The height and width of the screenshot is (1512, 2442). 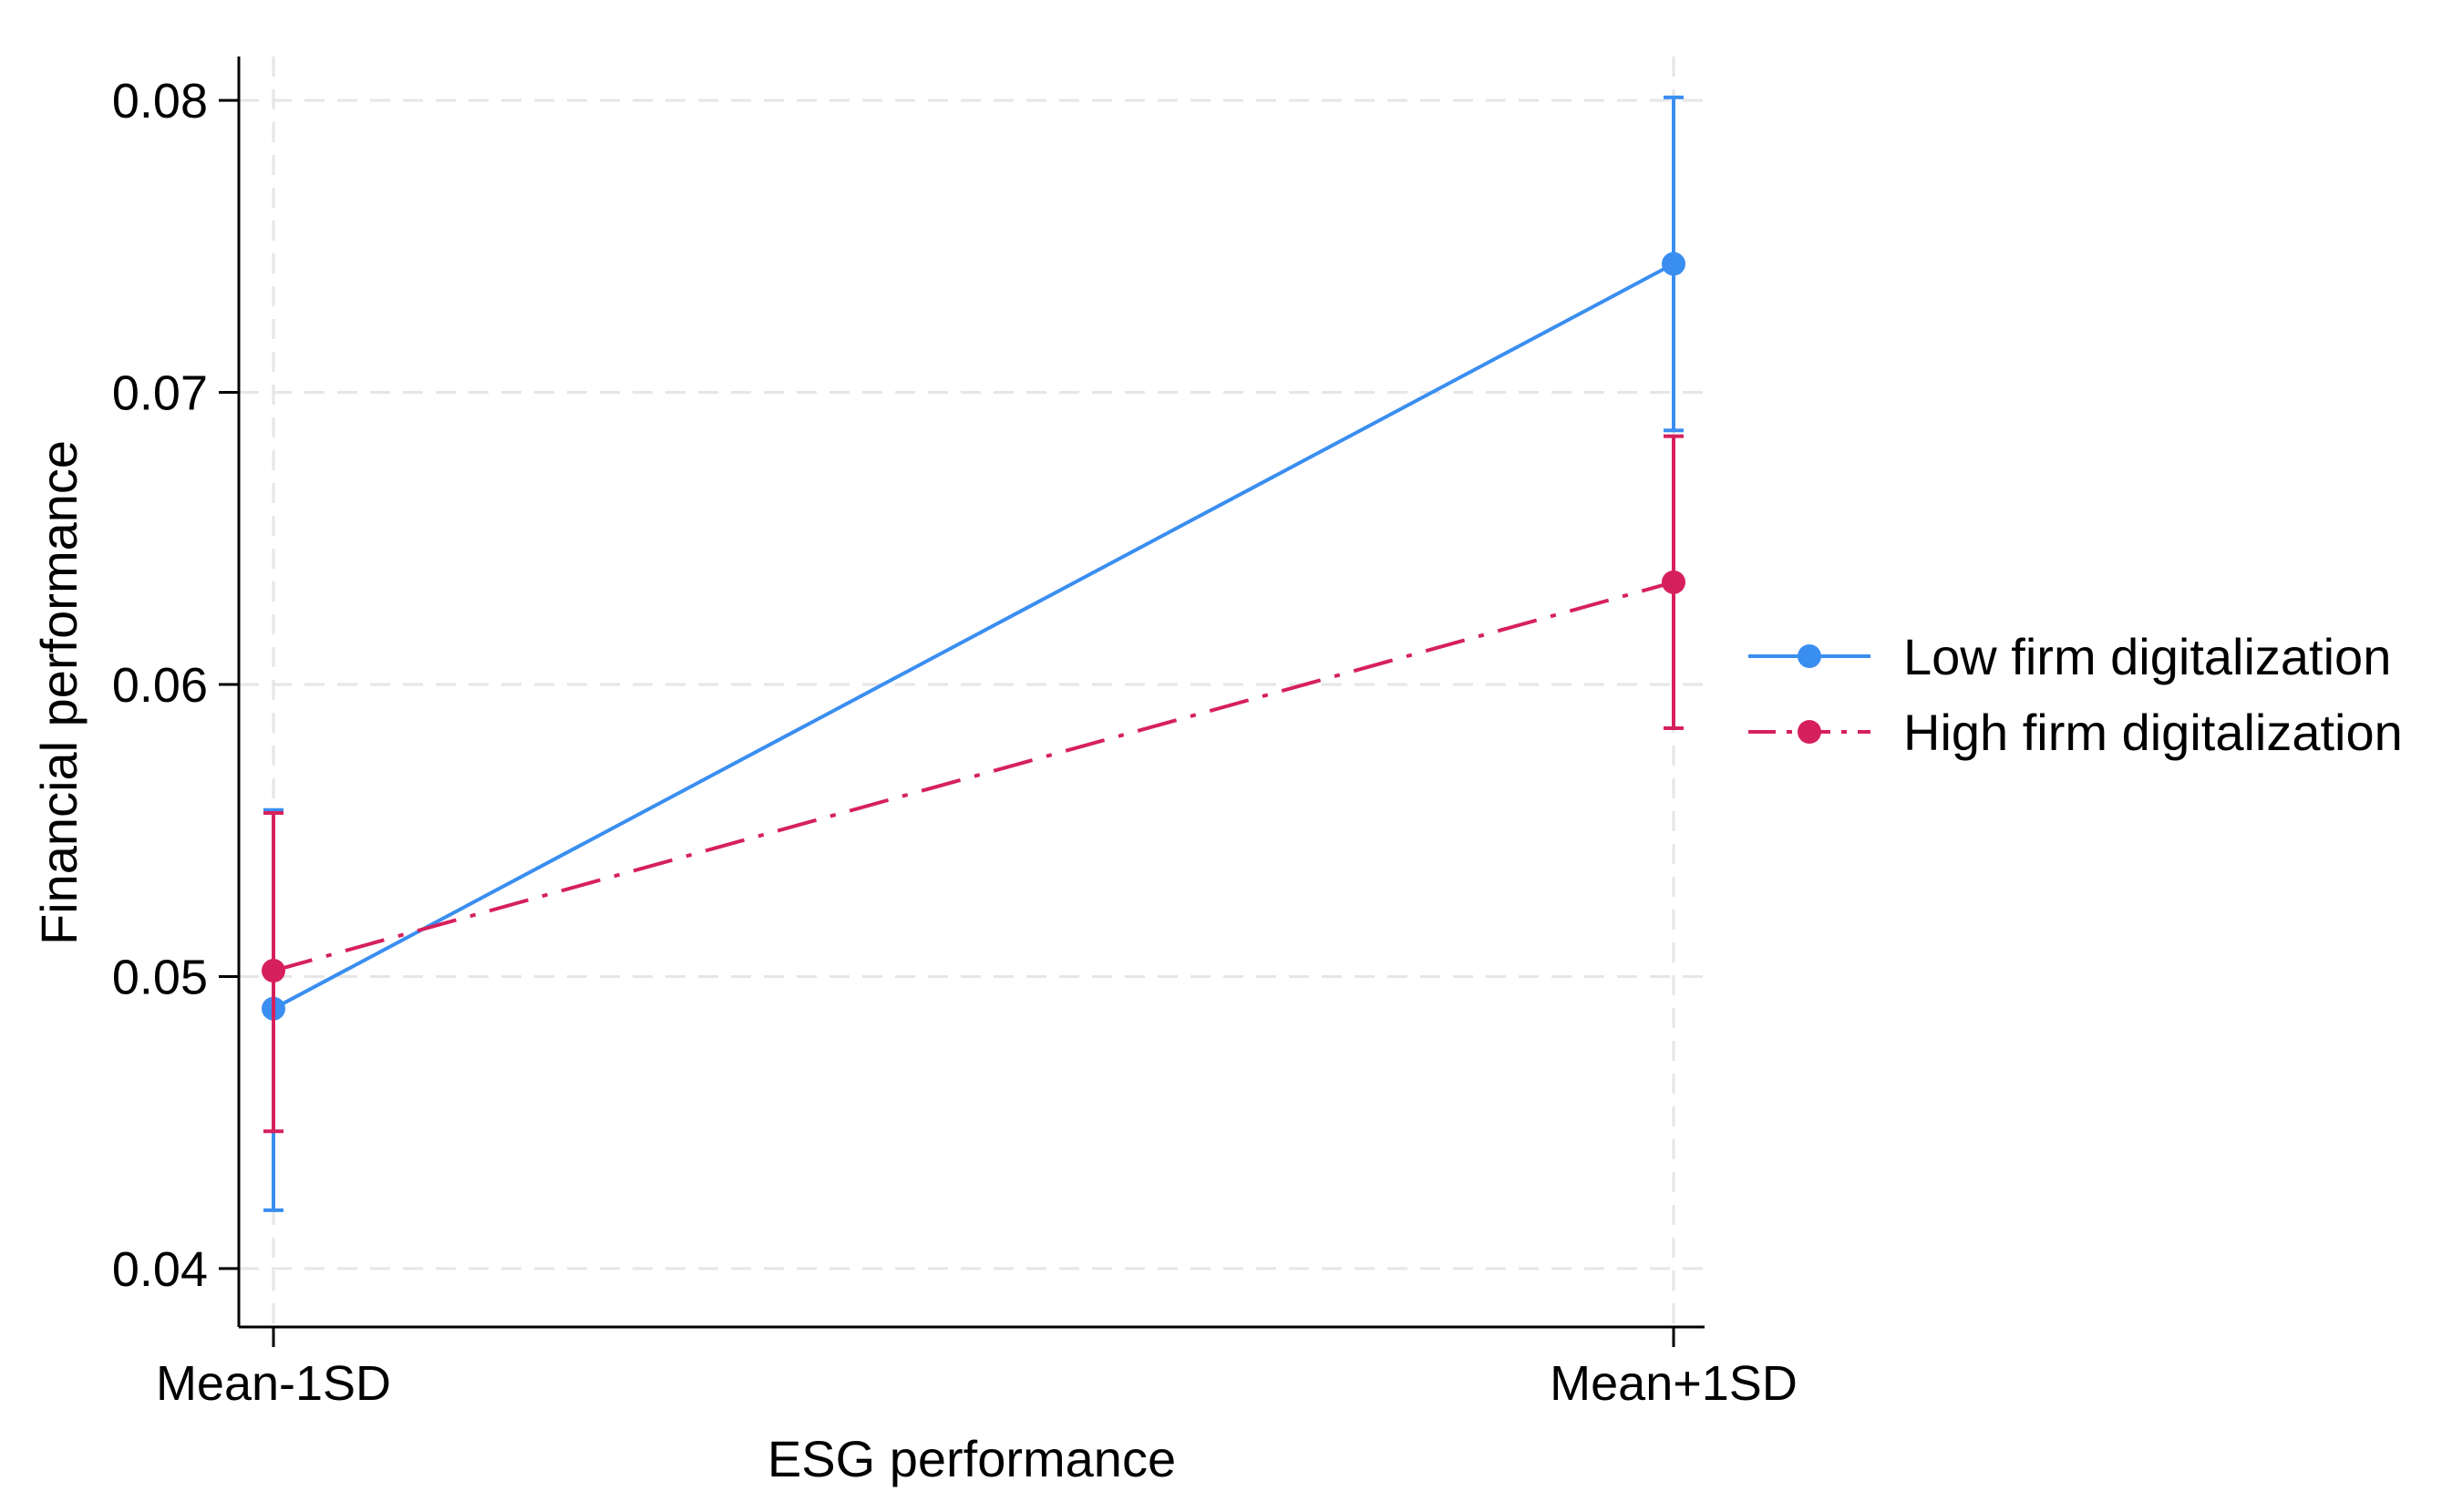 What do you see at coordinates (977, 1369) in the screenshot?
I see `x-axis-ticks: Mean-1SD Mean+1SD` at bounding box center [977, 1369].